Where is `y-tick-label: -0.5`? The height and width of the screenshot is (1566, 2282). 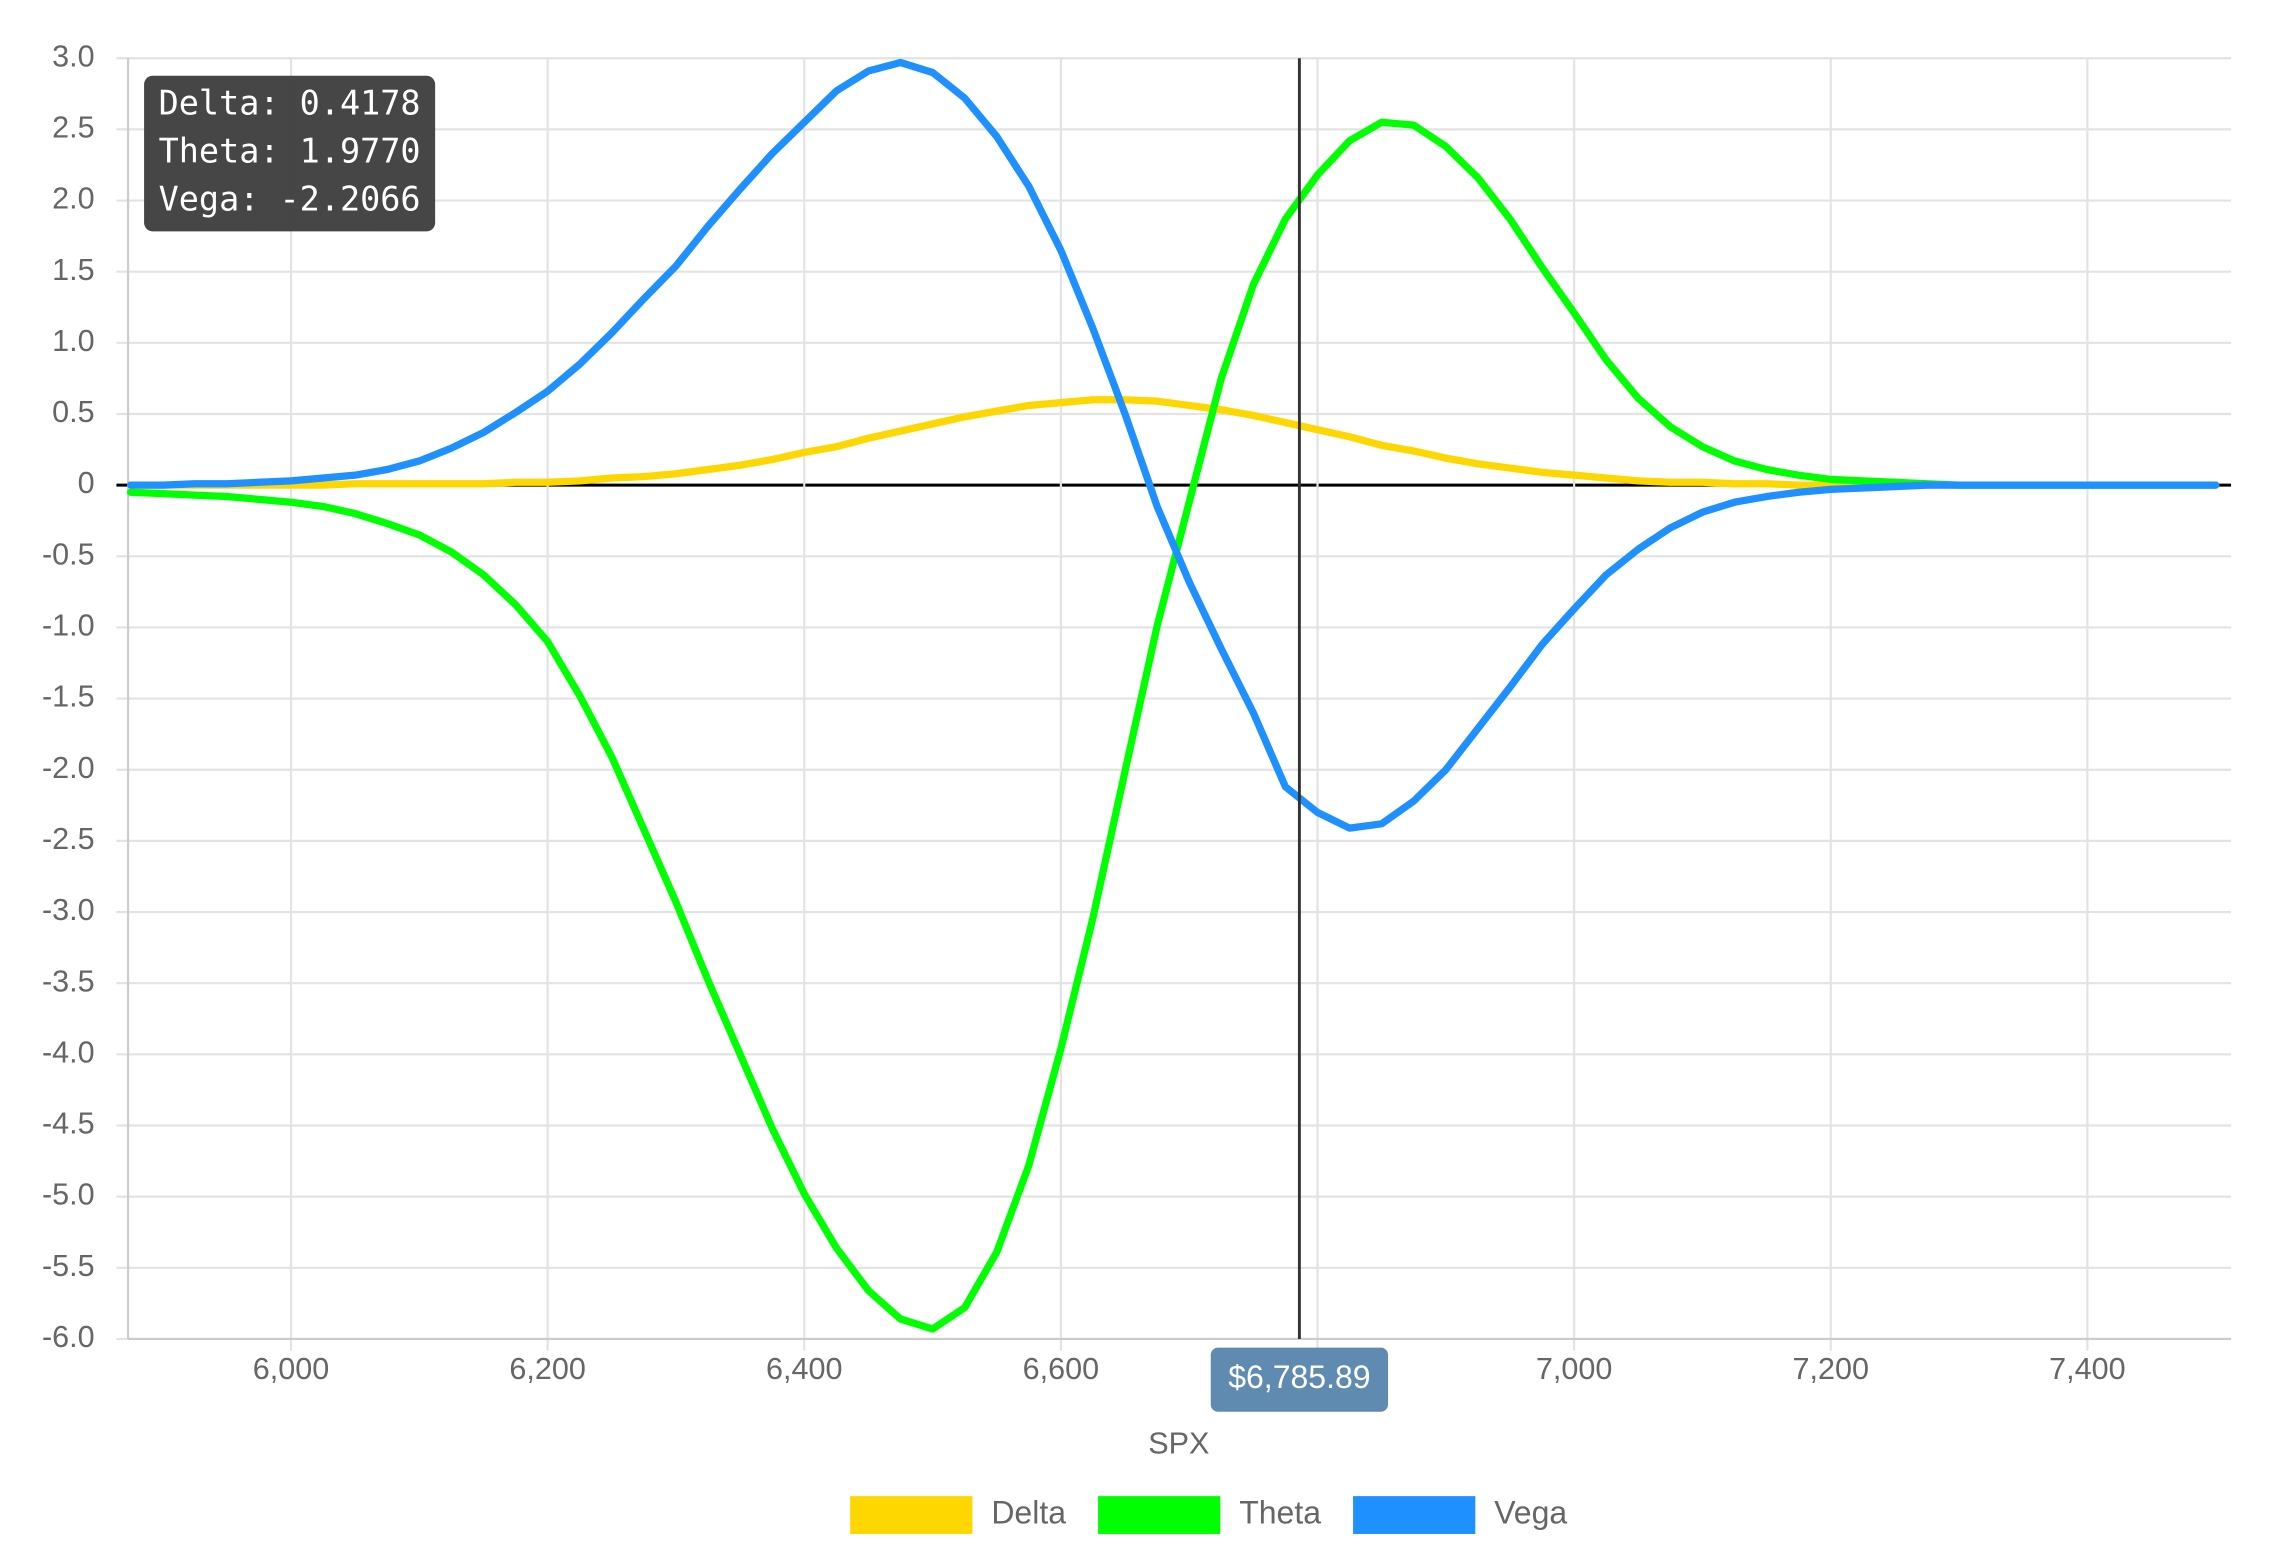 y-tick-label: -0.5 is located at coordinates (68, 554).